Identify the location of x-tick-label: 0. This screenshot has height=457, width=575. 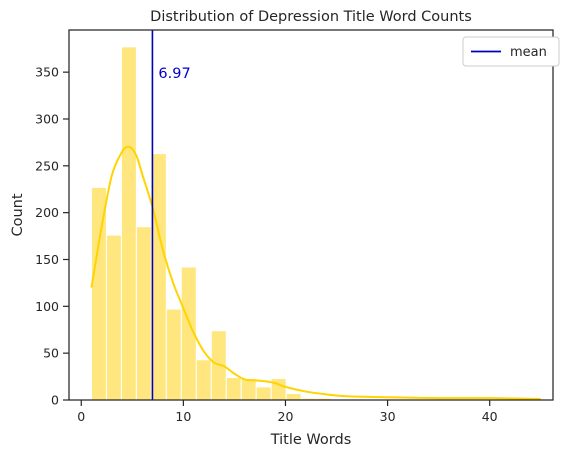
(81, 416).